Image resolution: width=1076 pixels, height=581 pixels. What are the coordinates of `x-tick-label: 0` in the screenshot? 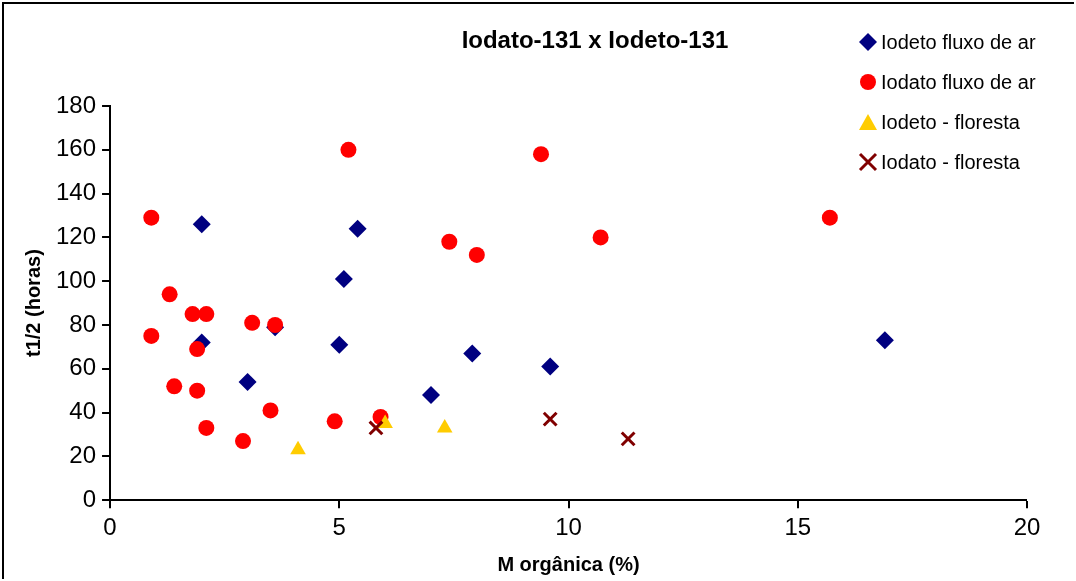 It's located at (110, 527).